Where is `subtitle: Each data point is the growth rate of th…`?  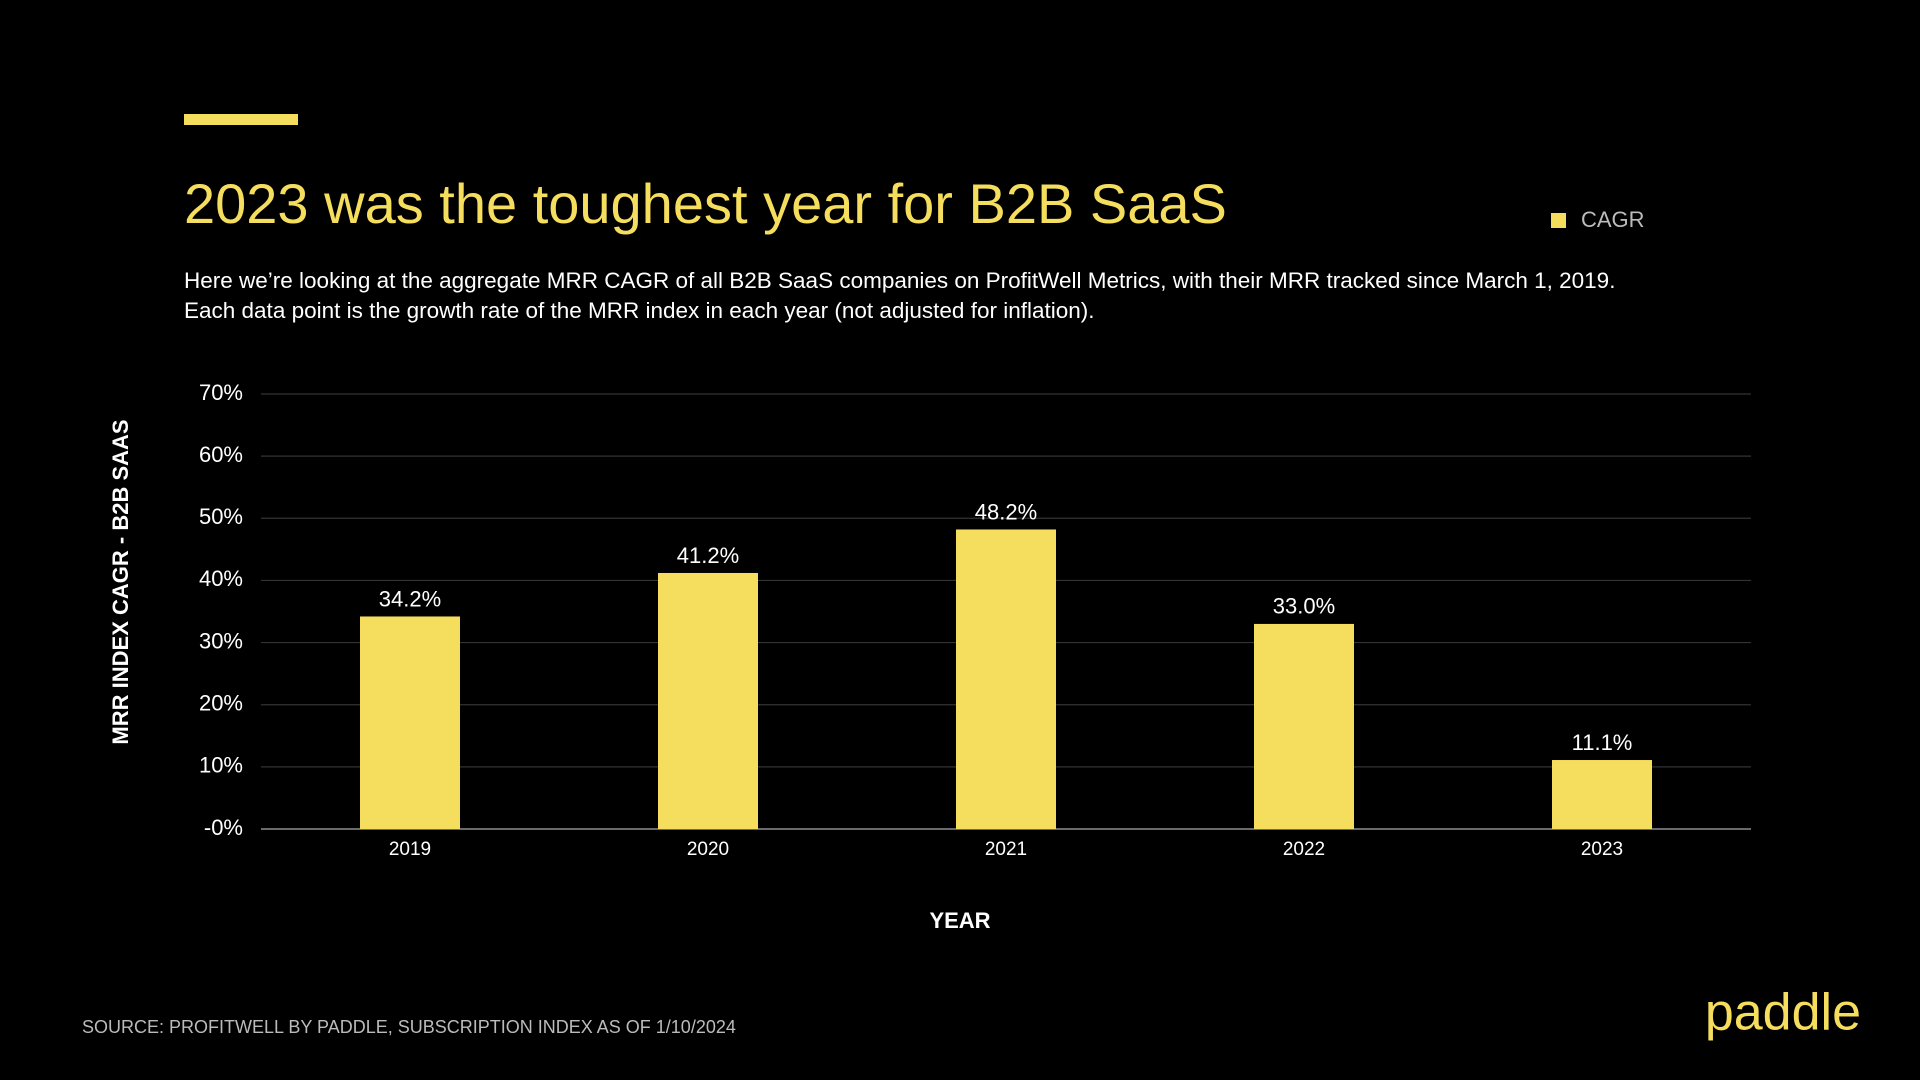
subtitle: Each data point is the growth rate of th… is located at coordinates (639, 310).